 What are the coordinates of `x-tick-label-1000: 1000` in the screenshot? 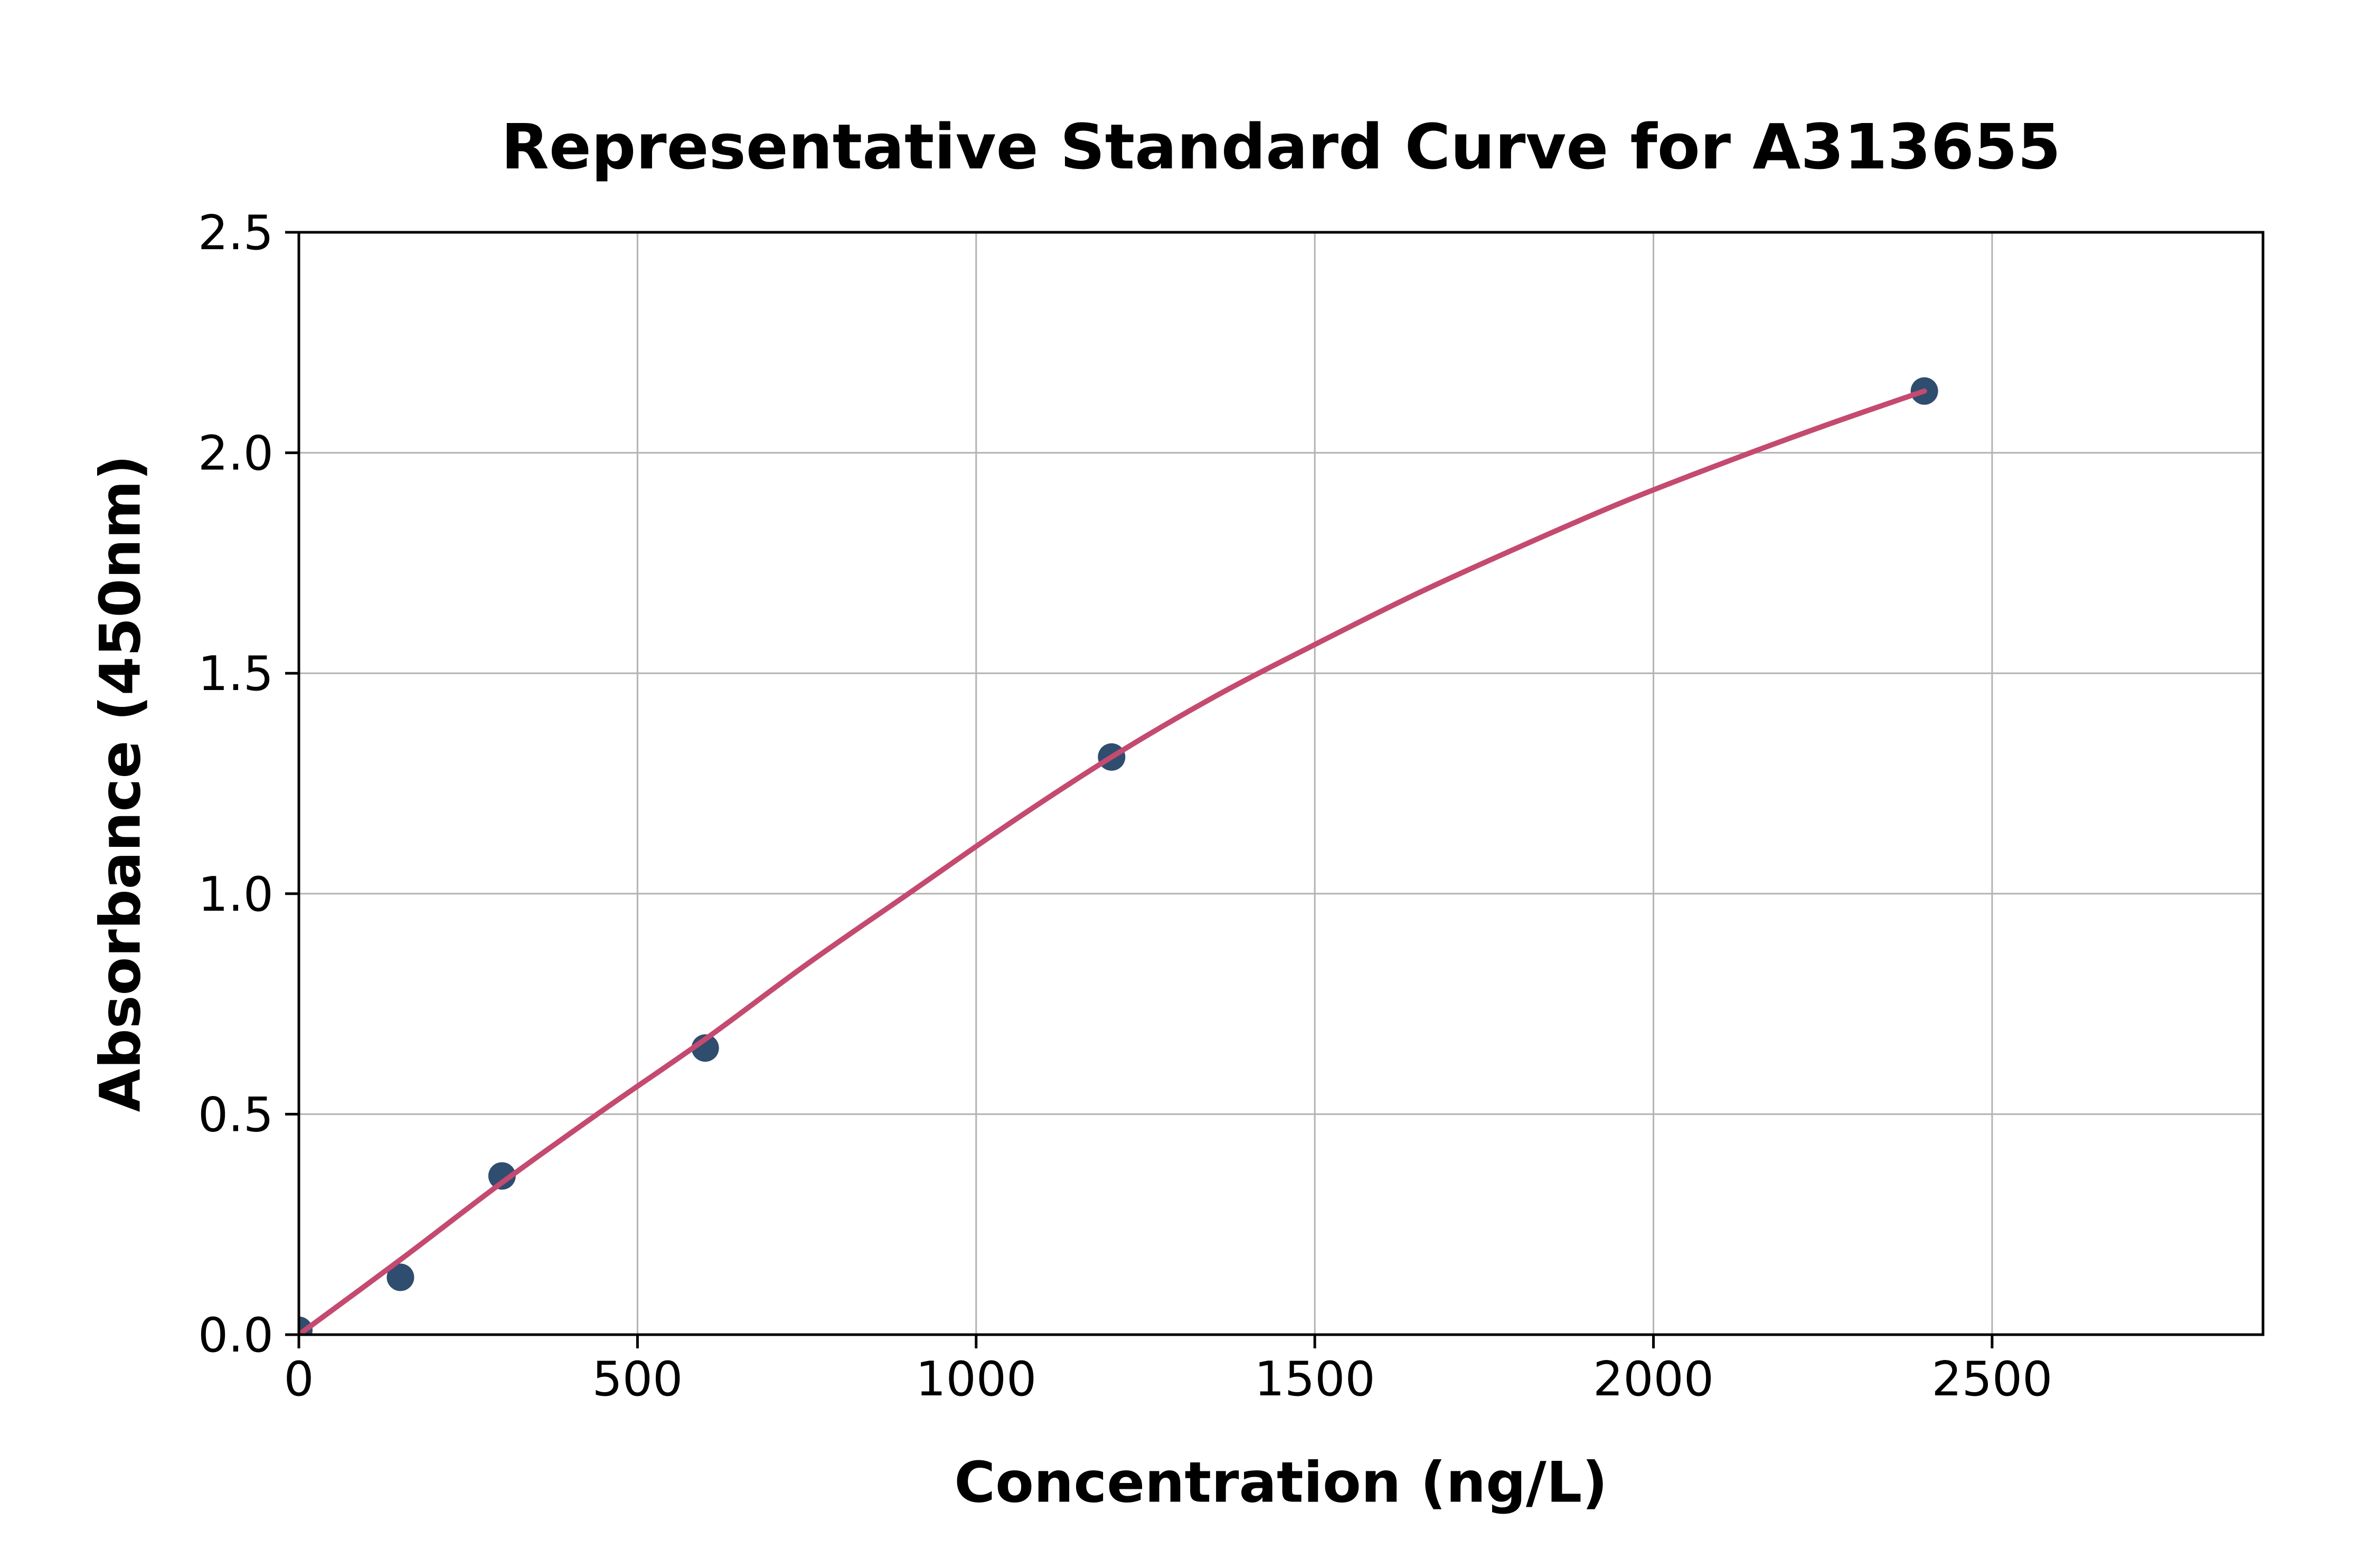 It's located at (976, 1380).